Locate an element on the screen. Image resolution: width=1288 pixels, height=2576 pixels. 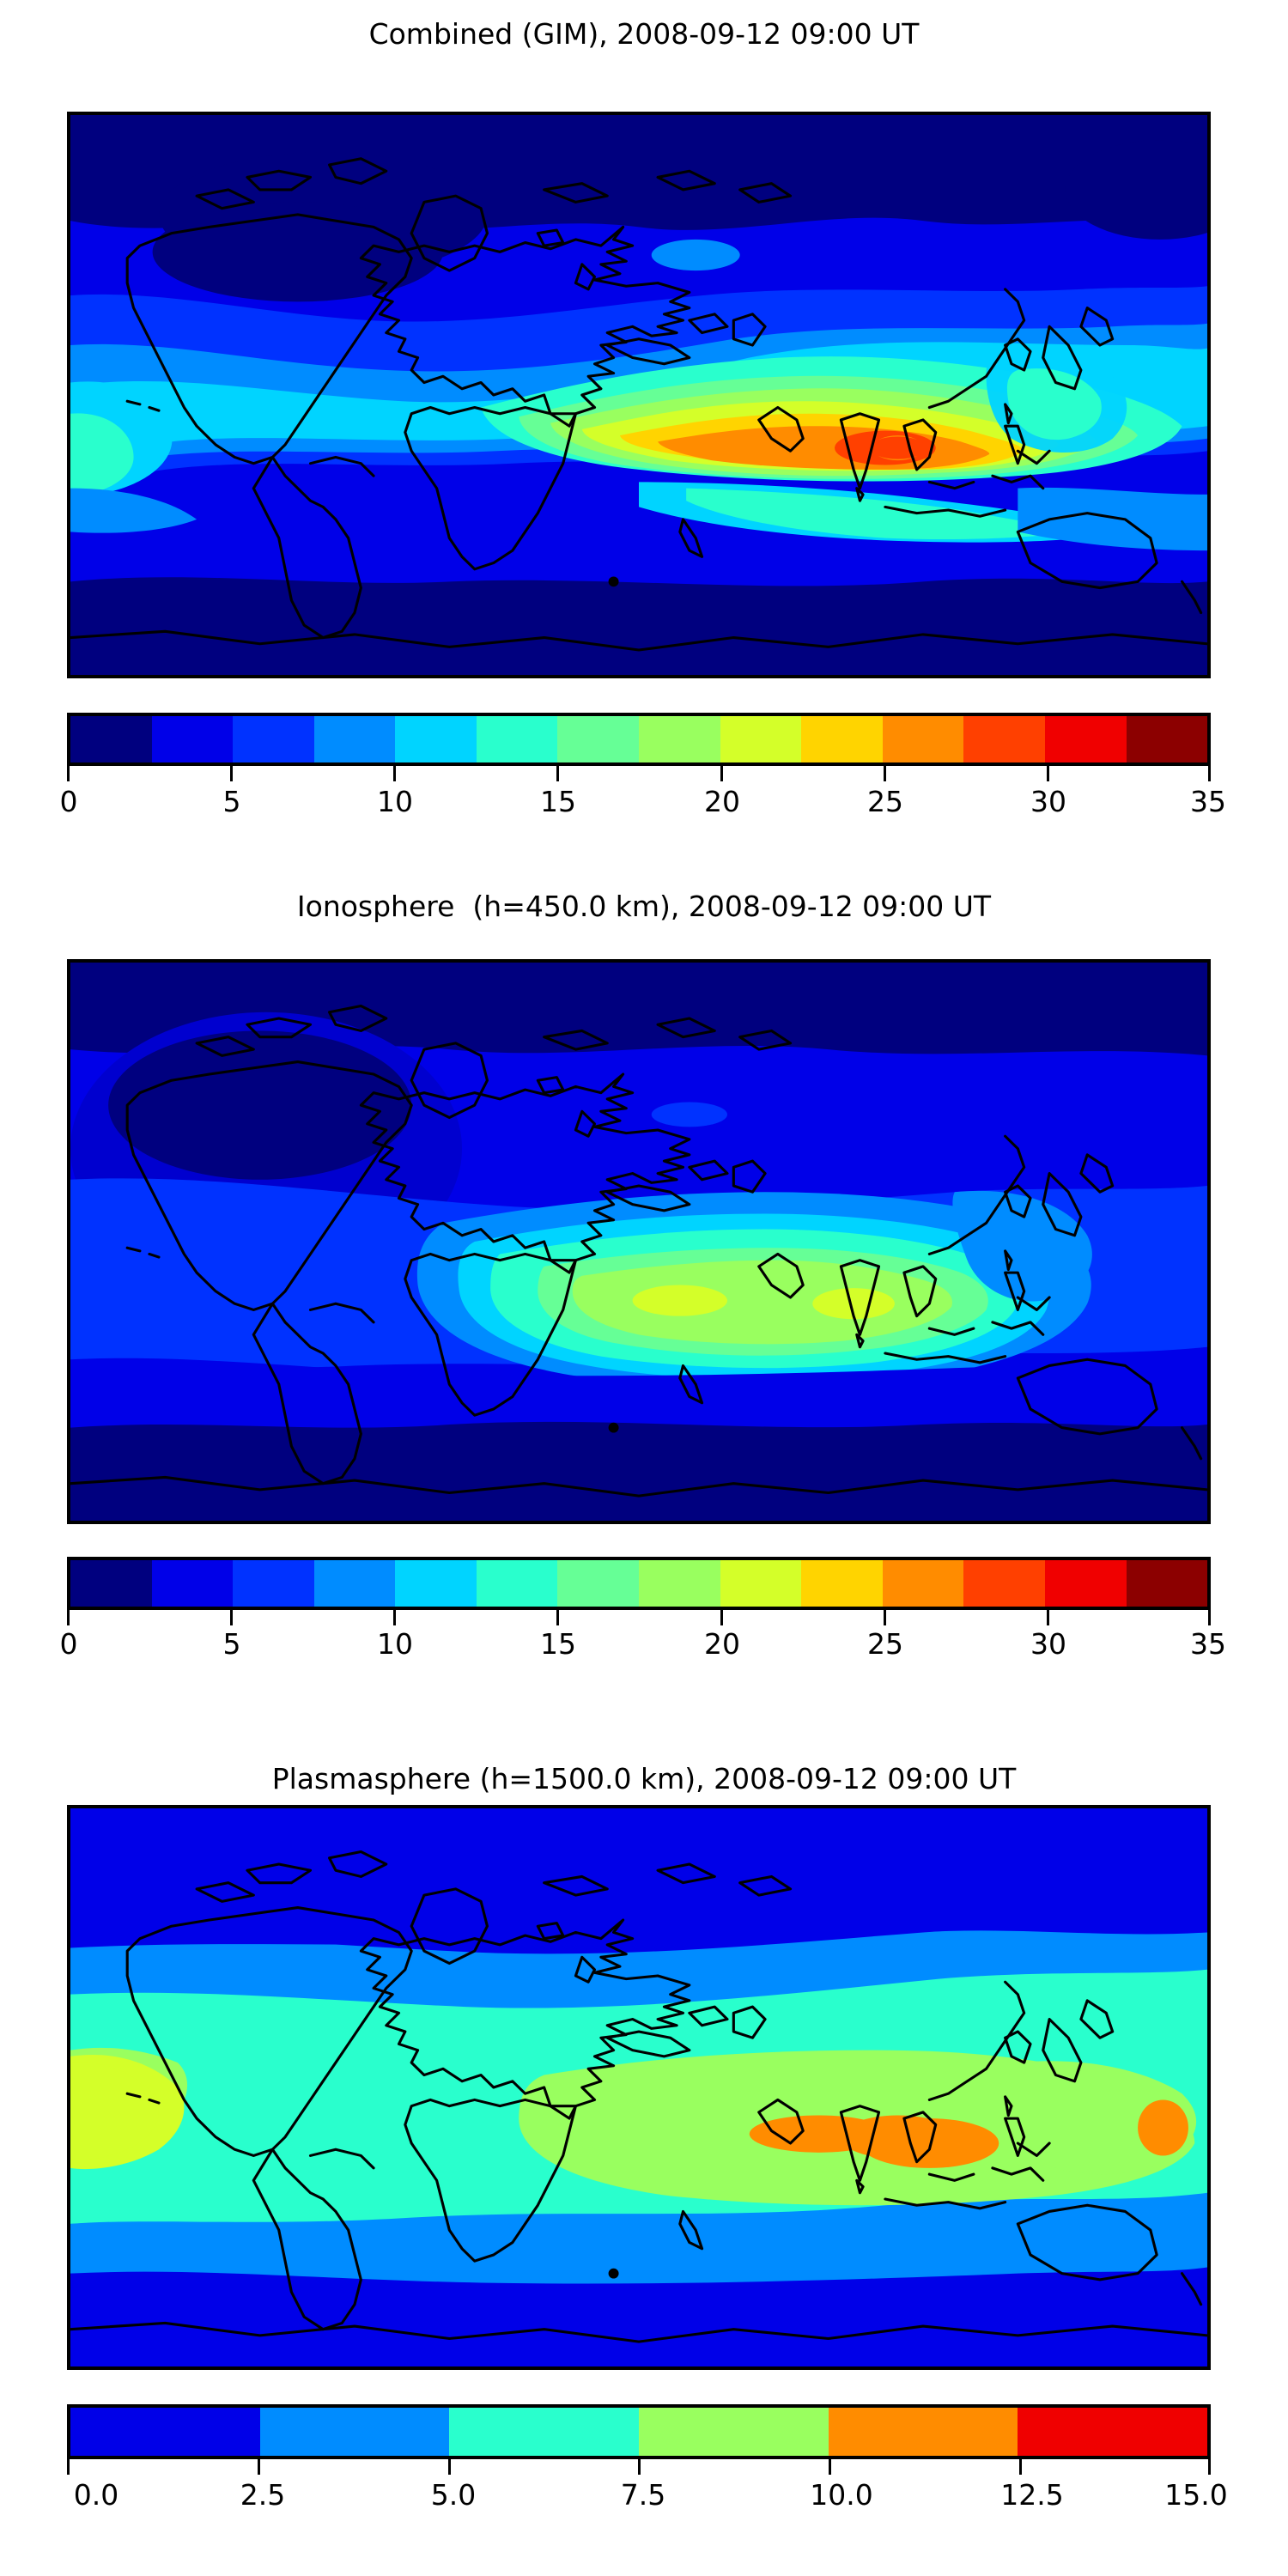
colorbar-ionosphere is located at coordinates (639, 1583).